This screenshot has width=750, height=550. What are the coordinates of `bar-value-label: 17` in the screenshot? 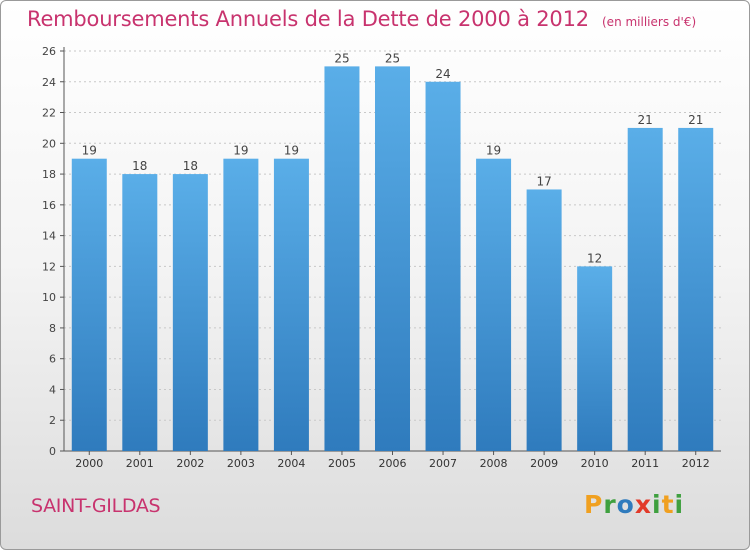 It's located at (543, 181).